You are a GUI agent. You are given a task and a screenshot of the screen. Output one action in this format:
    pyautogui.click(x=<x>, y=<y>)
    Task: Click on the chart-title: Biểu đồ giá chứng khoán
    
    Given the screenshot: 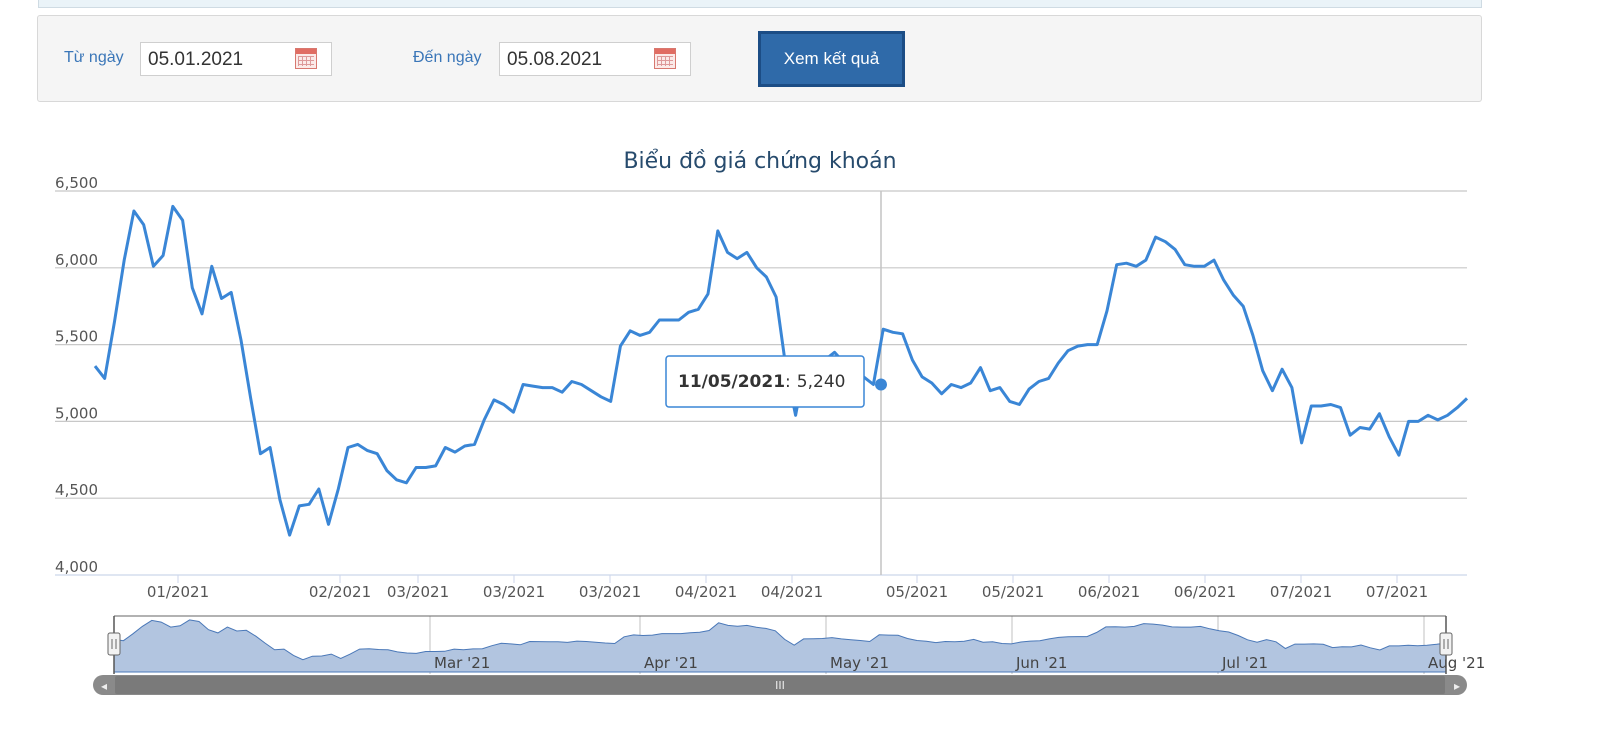 What is the action you would take?
    pyautogui.click(x=759, y=161)
    